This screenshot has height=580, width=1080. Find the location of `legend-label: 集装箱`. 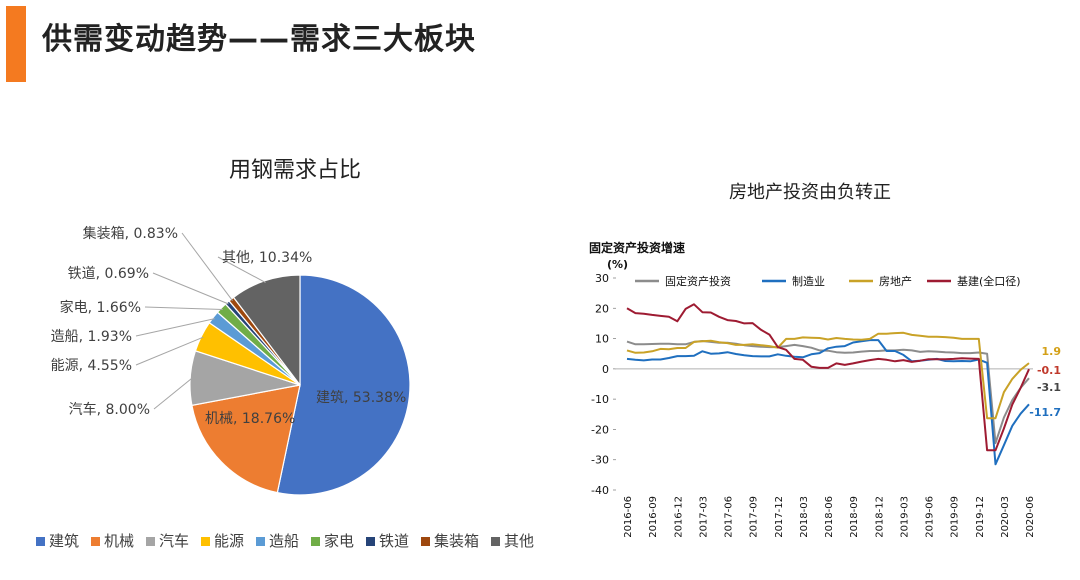

legend-label: 集装箱 is located at coordinates (456, 541).